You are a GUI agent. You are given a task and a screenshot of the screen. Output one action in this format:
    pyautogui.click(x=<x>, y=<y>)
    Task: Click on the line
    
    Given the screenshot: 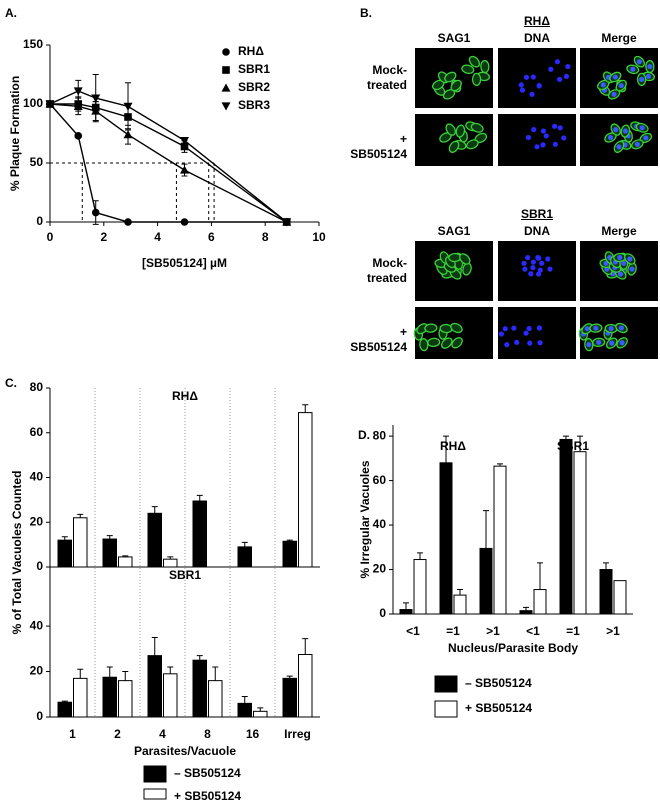 What is the action you would take?
    pyautogui.click(x=168, y=156)
    